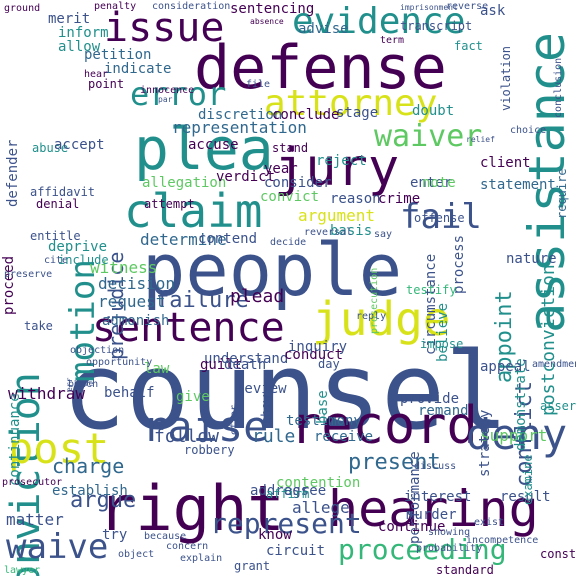  Describe the element at coordinates (328, 232) in the screenshot. I see `word-reversal: reversal` at that location.